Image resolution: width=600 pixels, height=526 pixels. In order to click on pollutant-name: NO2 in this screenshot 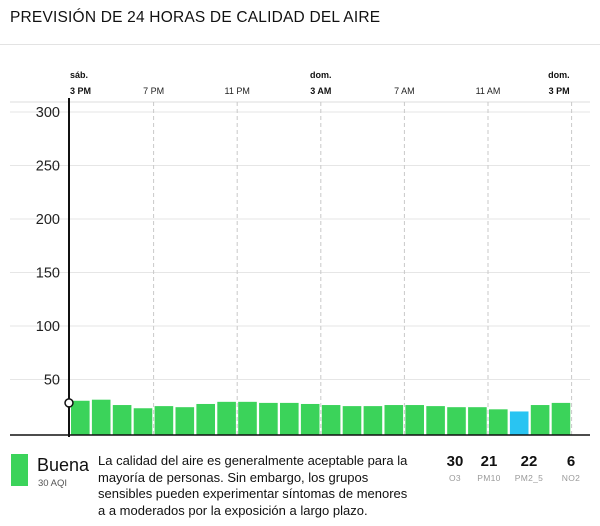, I will do `click(571, 478)`.